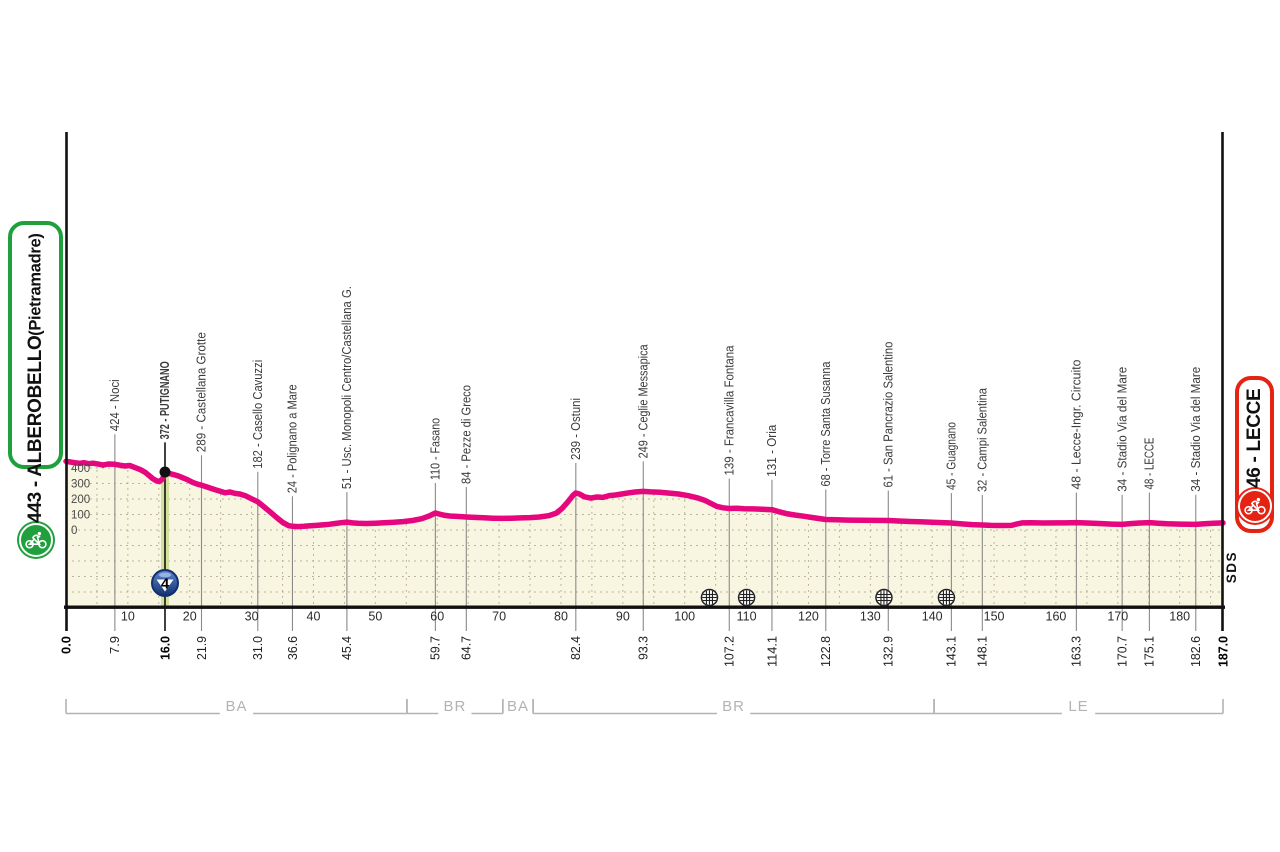  I want to click on distance-label: 59.7, so click(435, 648).